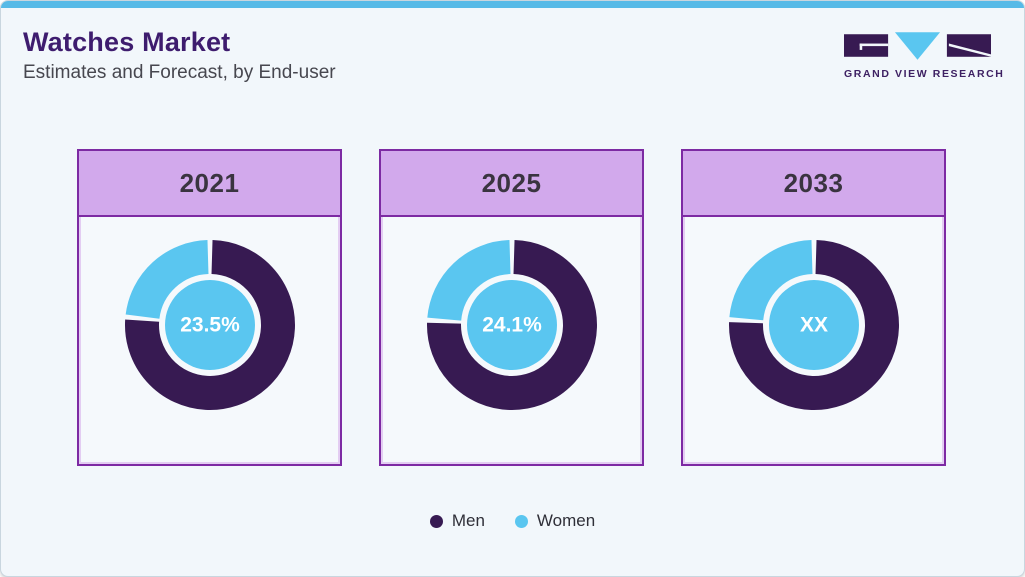 The height and width of the screenshot is (577, 1025). I want to click on year-label: 2033, so click(813, 182).